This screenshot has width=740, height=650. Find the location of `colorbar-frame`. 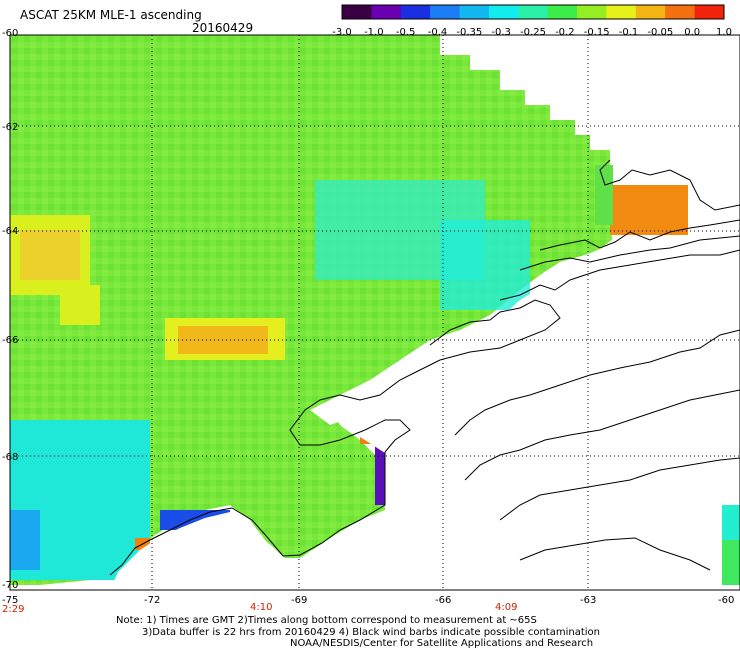

colorbar-frame is located at coordinates (533, 12).